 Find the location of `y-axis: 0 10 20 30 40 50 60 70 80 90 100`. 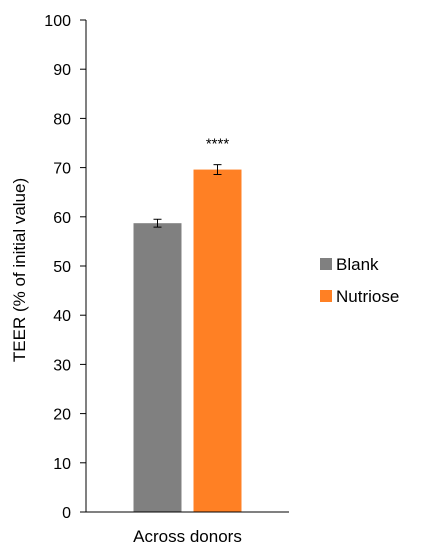

y-axis: 0 10 20 30 40 50 60 70 80 90 100 is located at coordinates (65, 267).